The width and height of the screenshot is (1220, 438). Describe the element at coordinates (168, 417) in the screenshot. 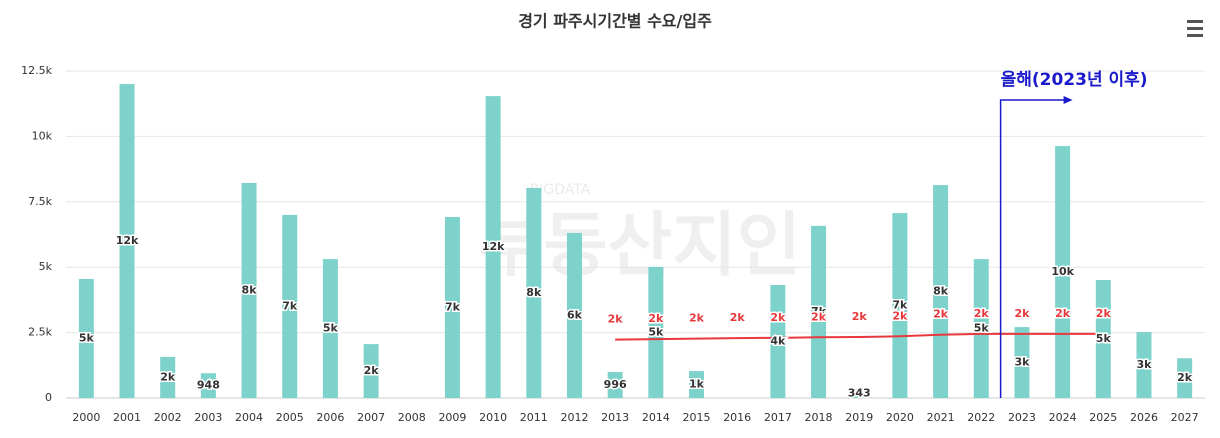

I see `x-tick-label: 2002` at that location.